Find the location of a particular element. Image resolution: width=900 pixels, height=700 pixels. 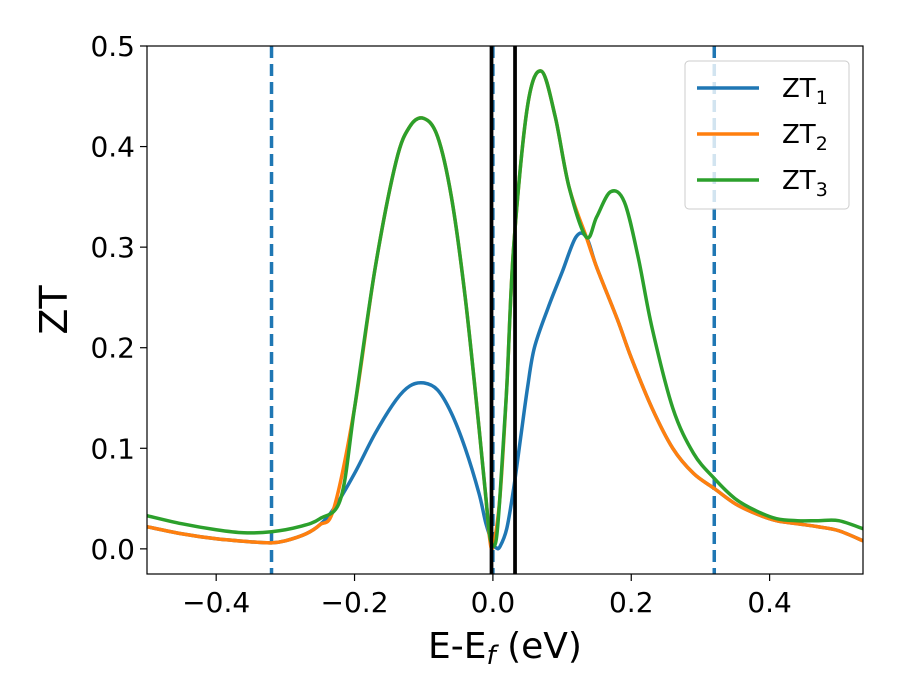

y-axis-label: ZT is located at coordinates (54, 310).